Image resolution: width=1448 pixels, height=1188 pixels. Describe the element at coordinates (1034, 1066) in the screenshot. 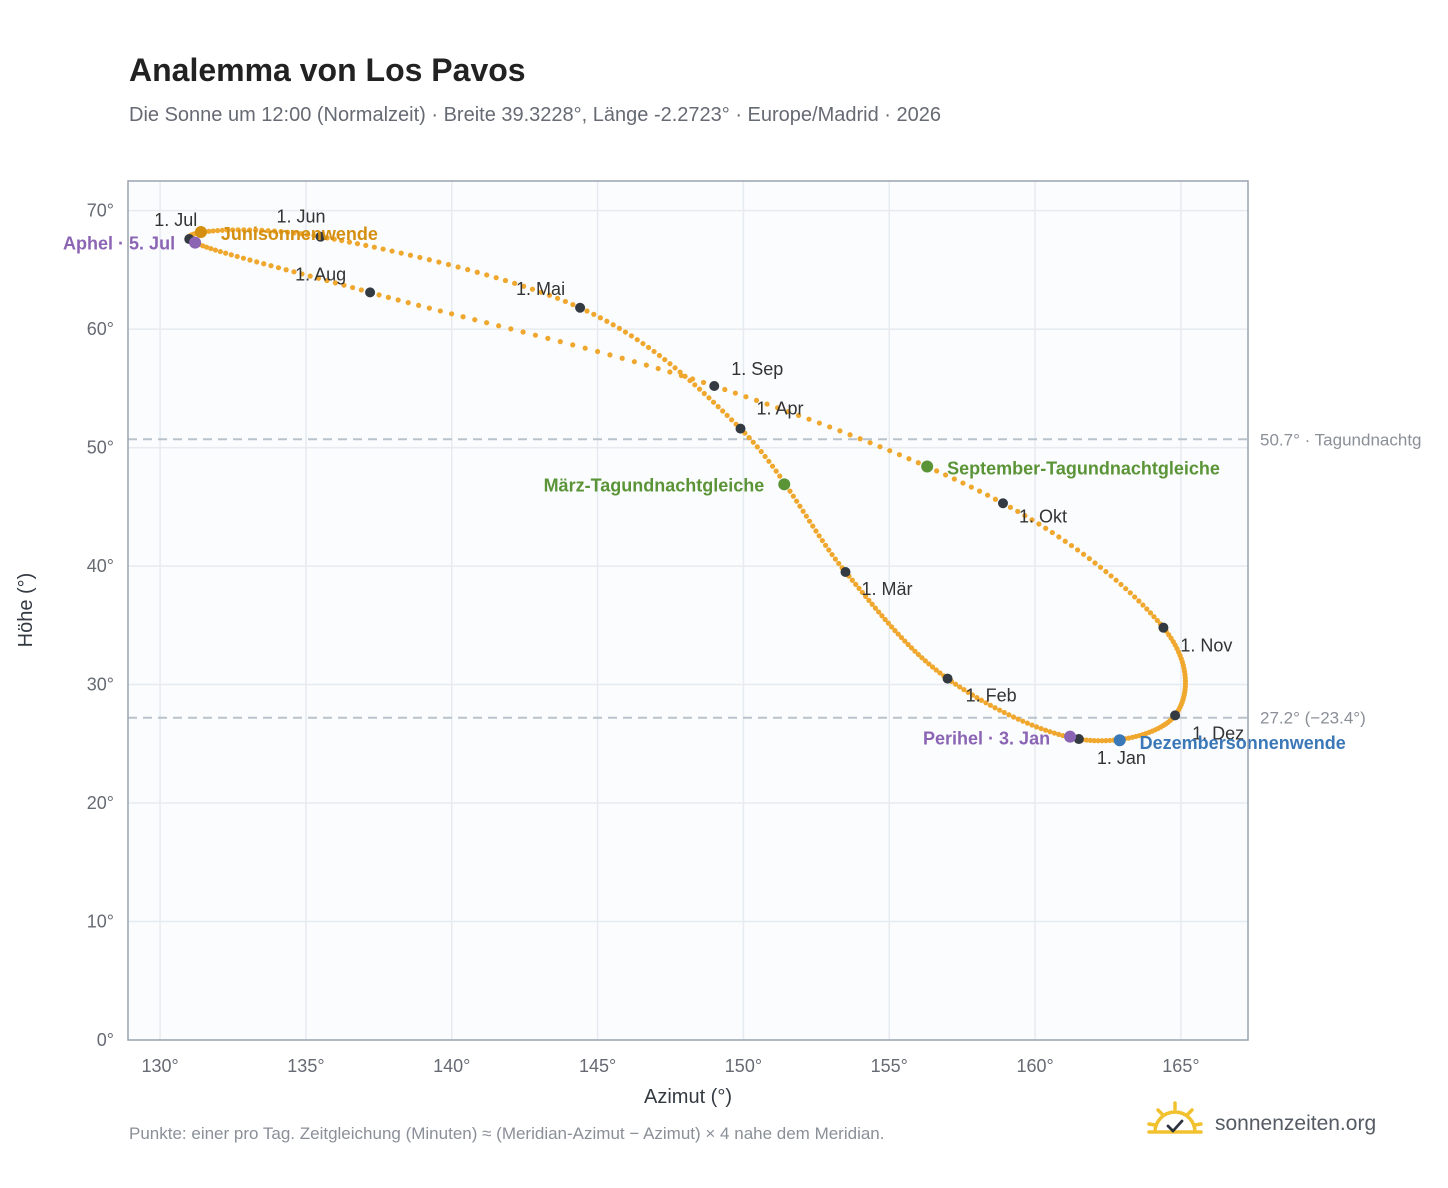

I see `x-tick-label: 160°` at that location.